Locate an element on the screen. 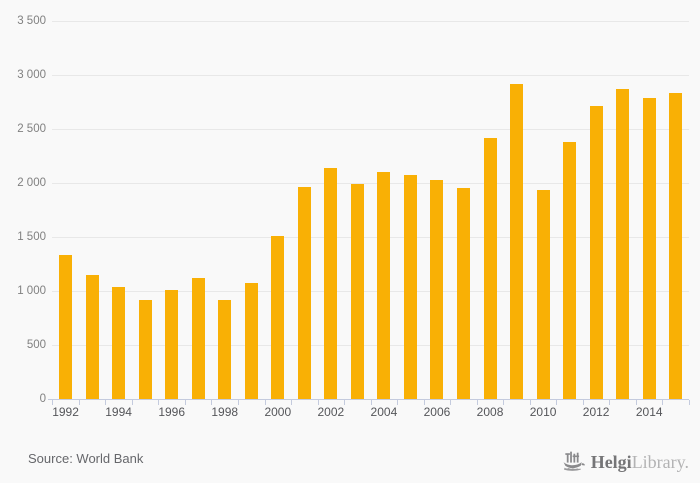  y-axis-label-1500: 1 500 is located at coordinates (31, 237).